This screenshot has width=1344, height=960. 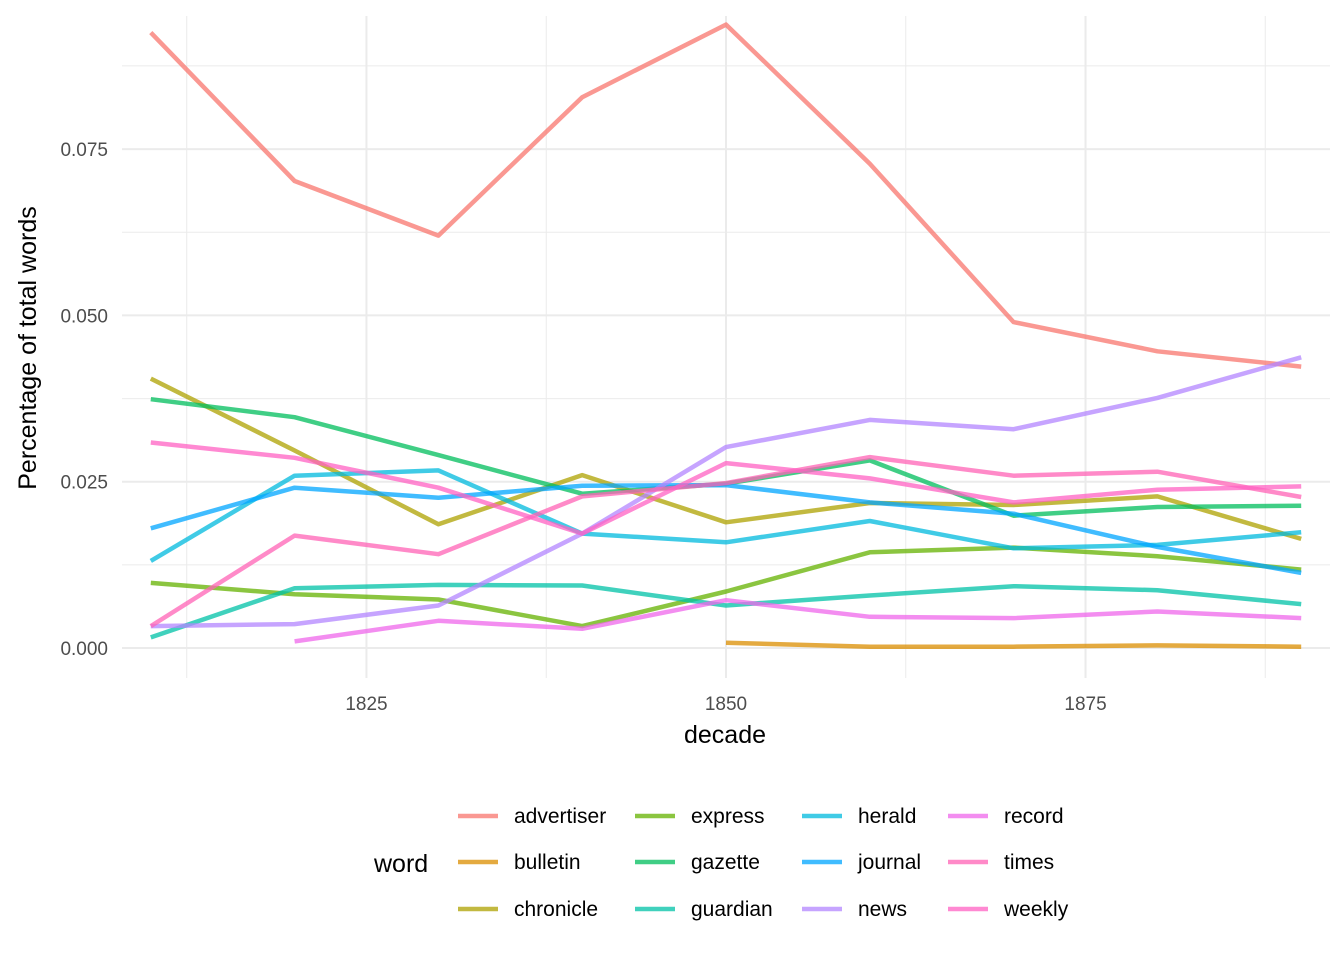 I want to click on series-line-weekly, so click(x=726, y=488).